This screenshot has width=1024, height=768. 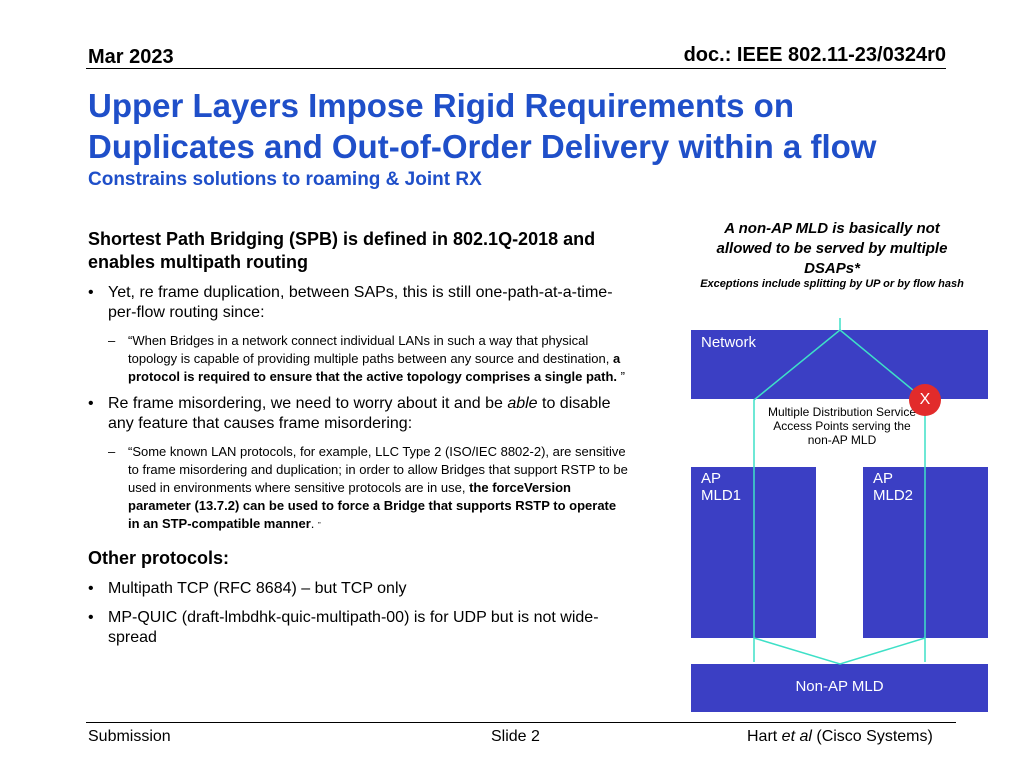 What do you see at coordinates (872, 736) in the screenshot?
I see `footer-affiliation: (Cisco Systems)` at bounding box center [872, 736].